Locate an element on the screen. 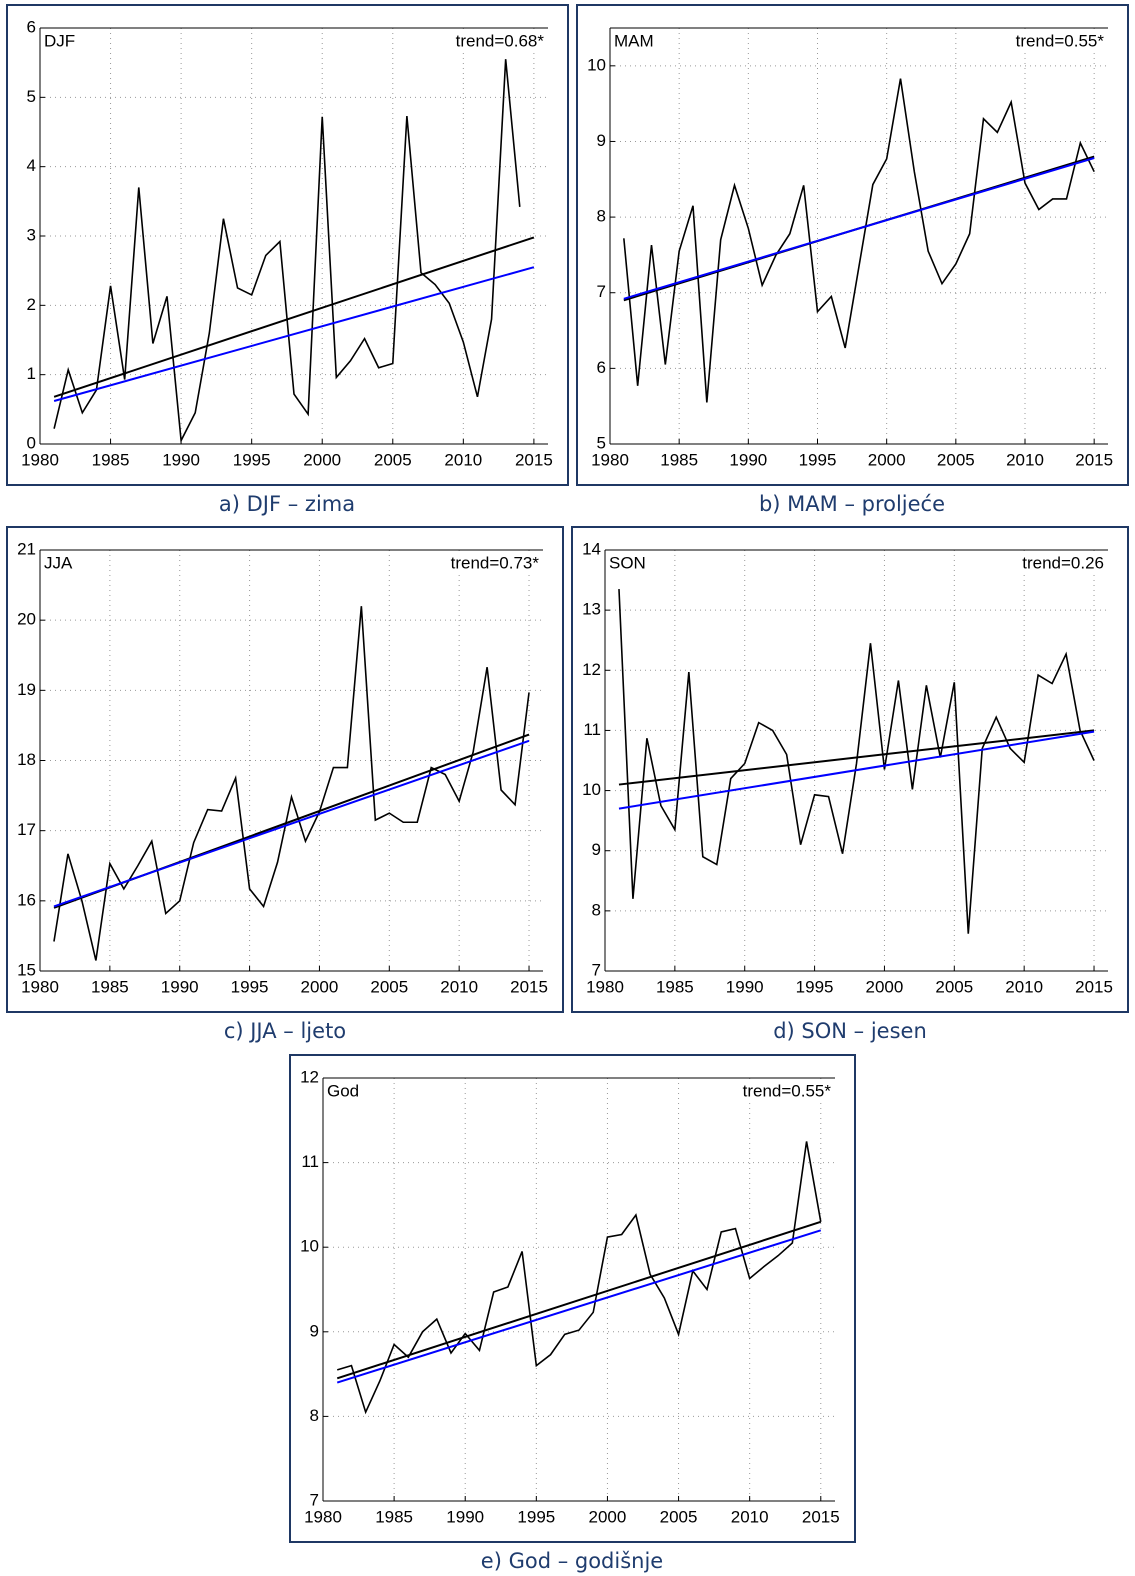 The height and width of the screenshot is (1576, 1135). y-tick-label: 2 is located at coordinates (31, 304).